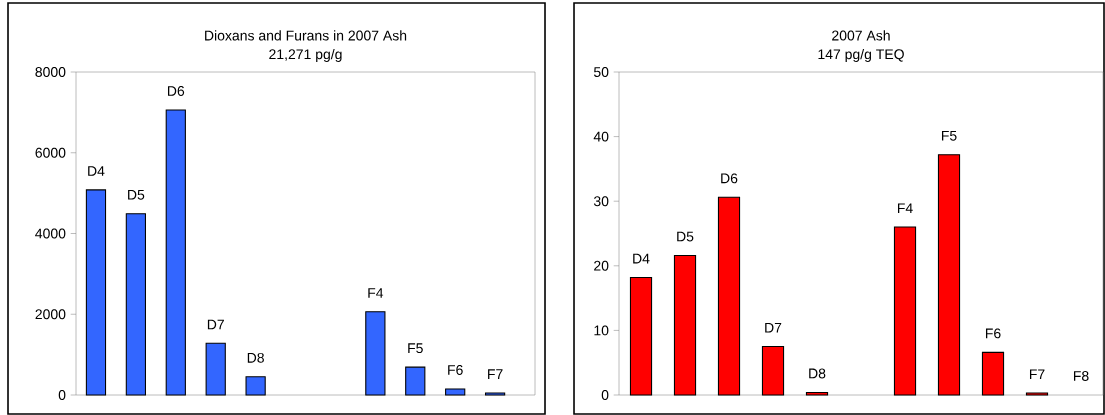 The width and height of the screenshot is (1105, 415). What do you see at coordinates (601, 72) in the screenshot?
I see `y-tick-label: 50` at bounding box center [601, 72].